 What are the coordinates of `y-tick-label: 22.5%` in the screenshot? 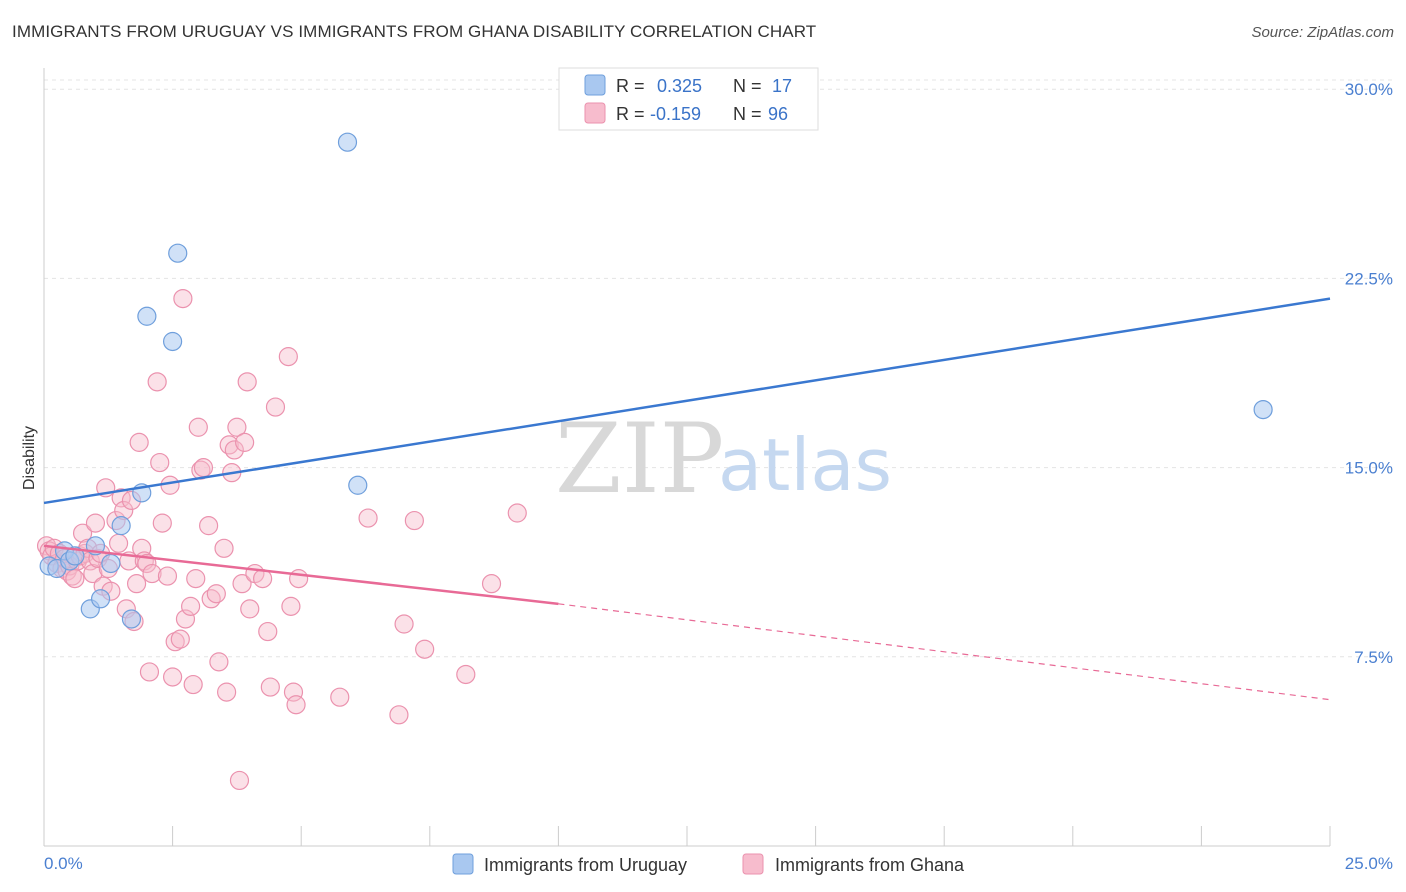 It's located at (1369, 278).